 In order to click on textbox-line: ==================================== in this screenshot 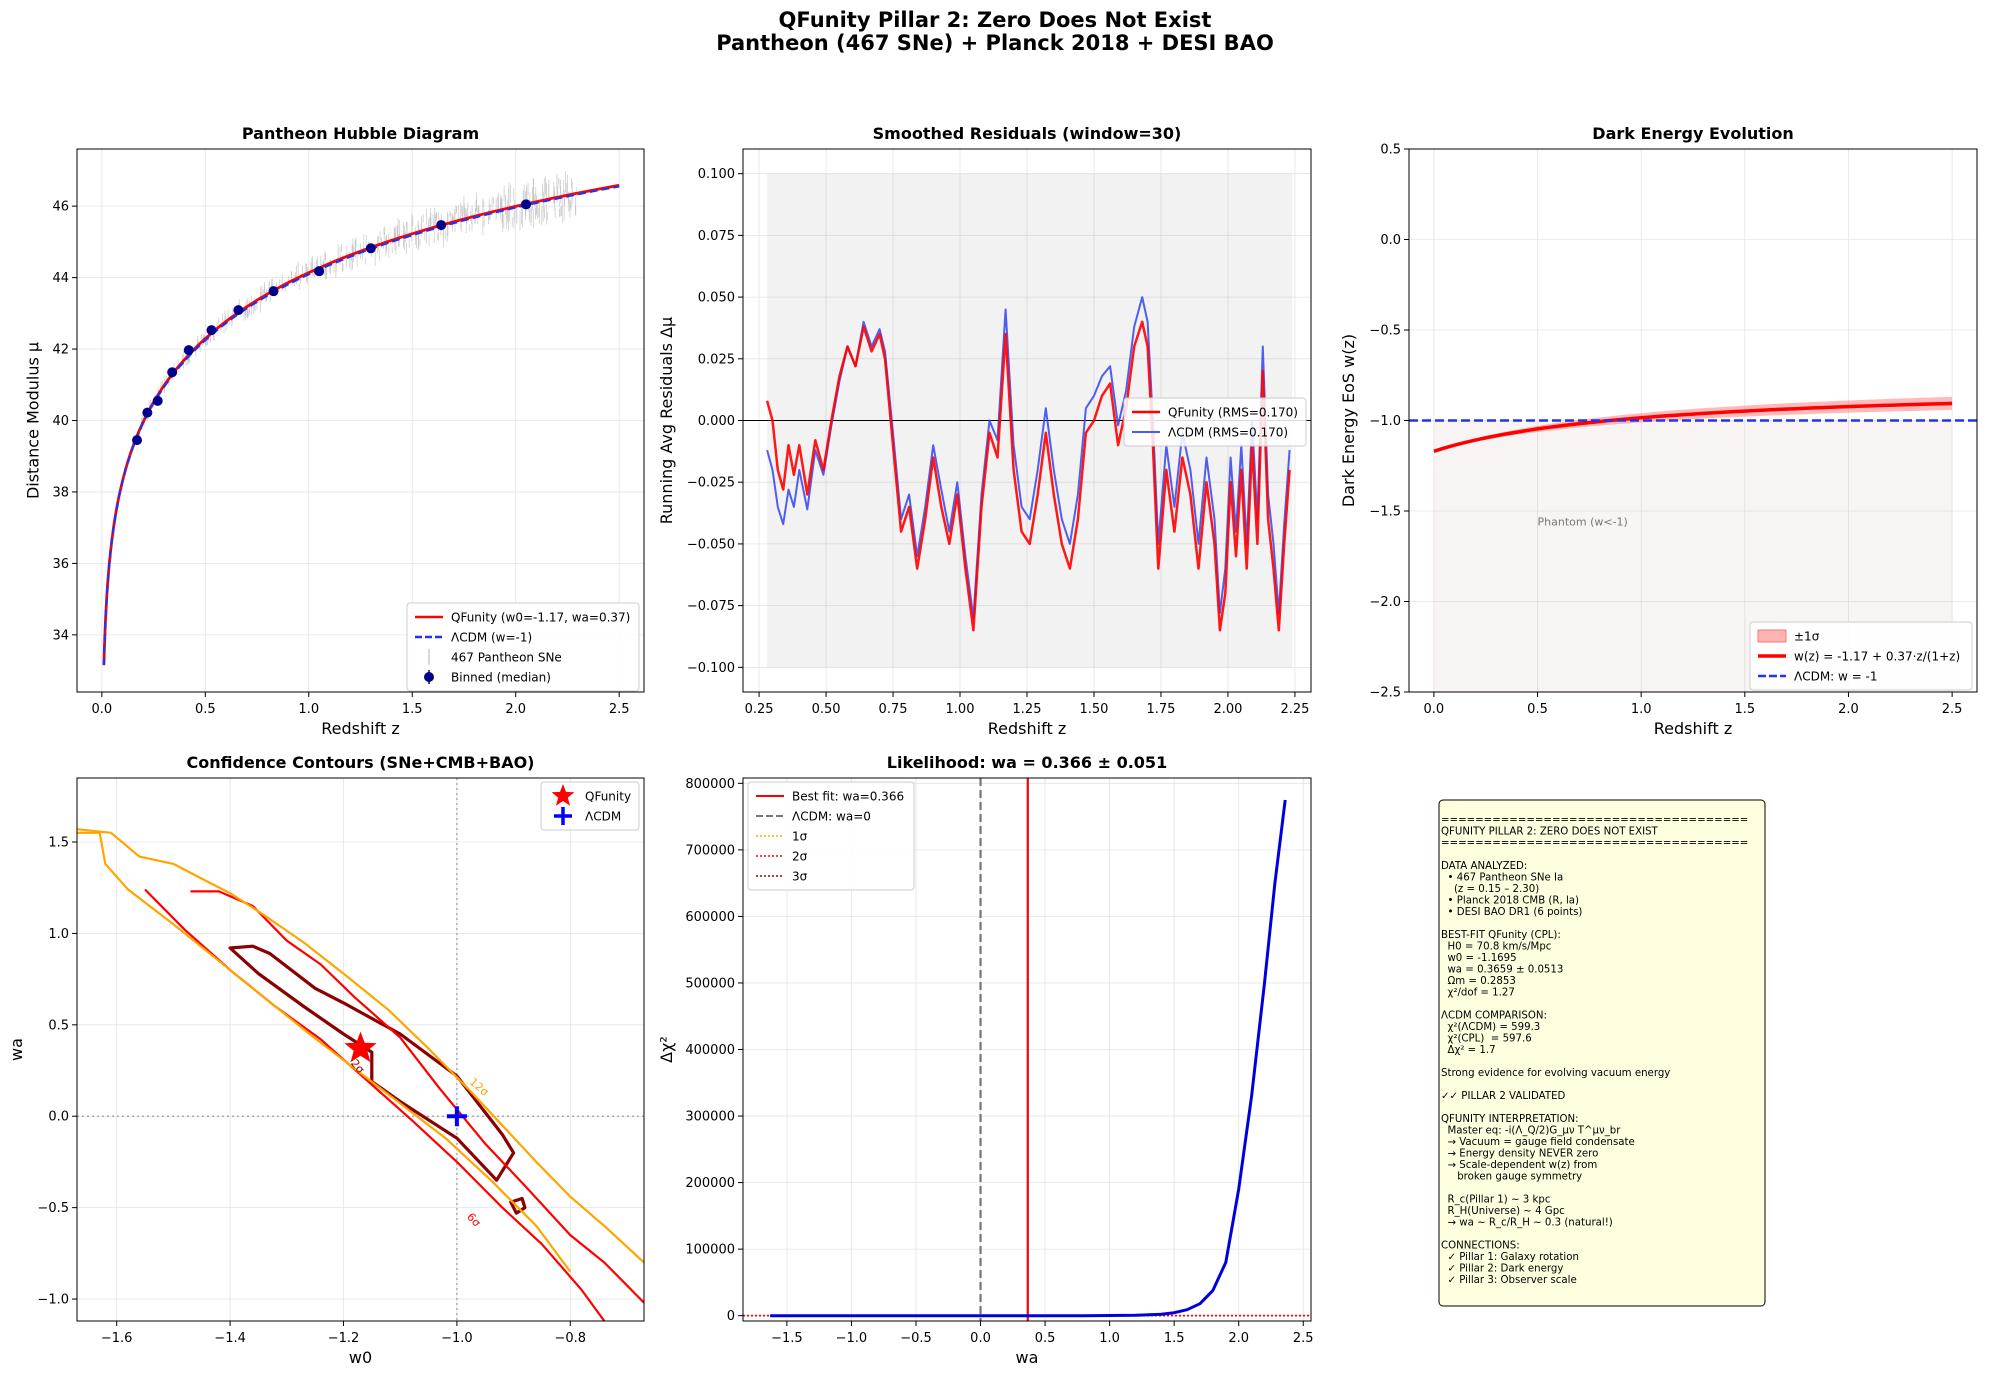, I will do `click(1594, 820)`.